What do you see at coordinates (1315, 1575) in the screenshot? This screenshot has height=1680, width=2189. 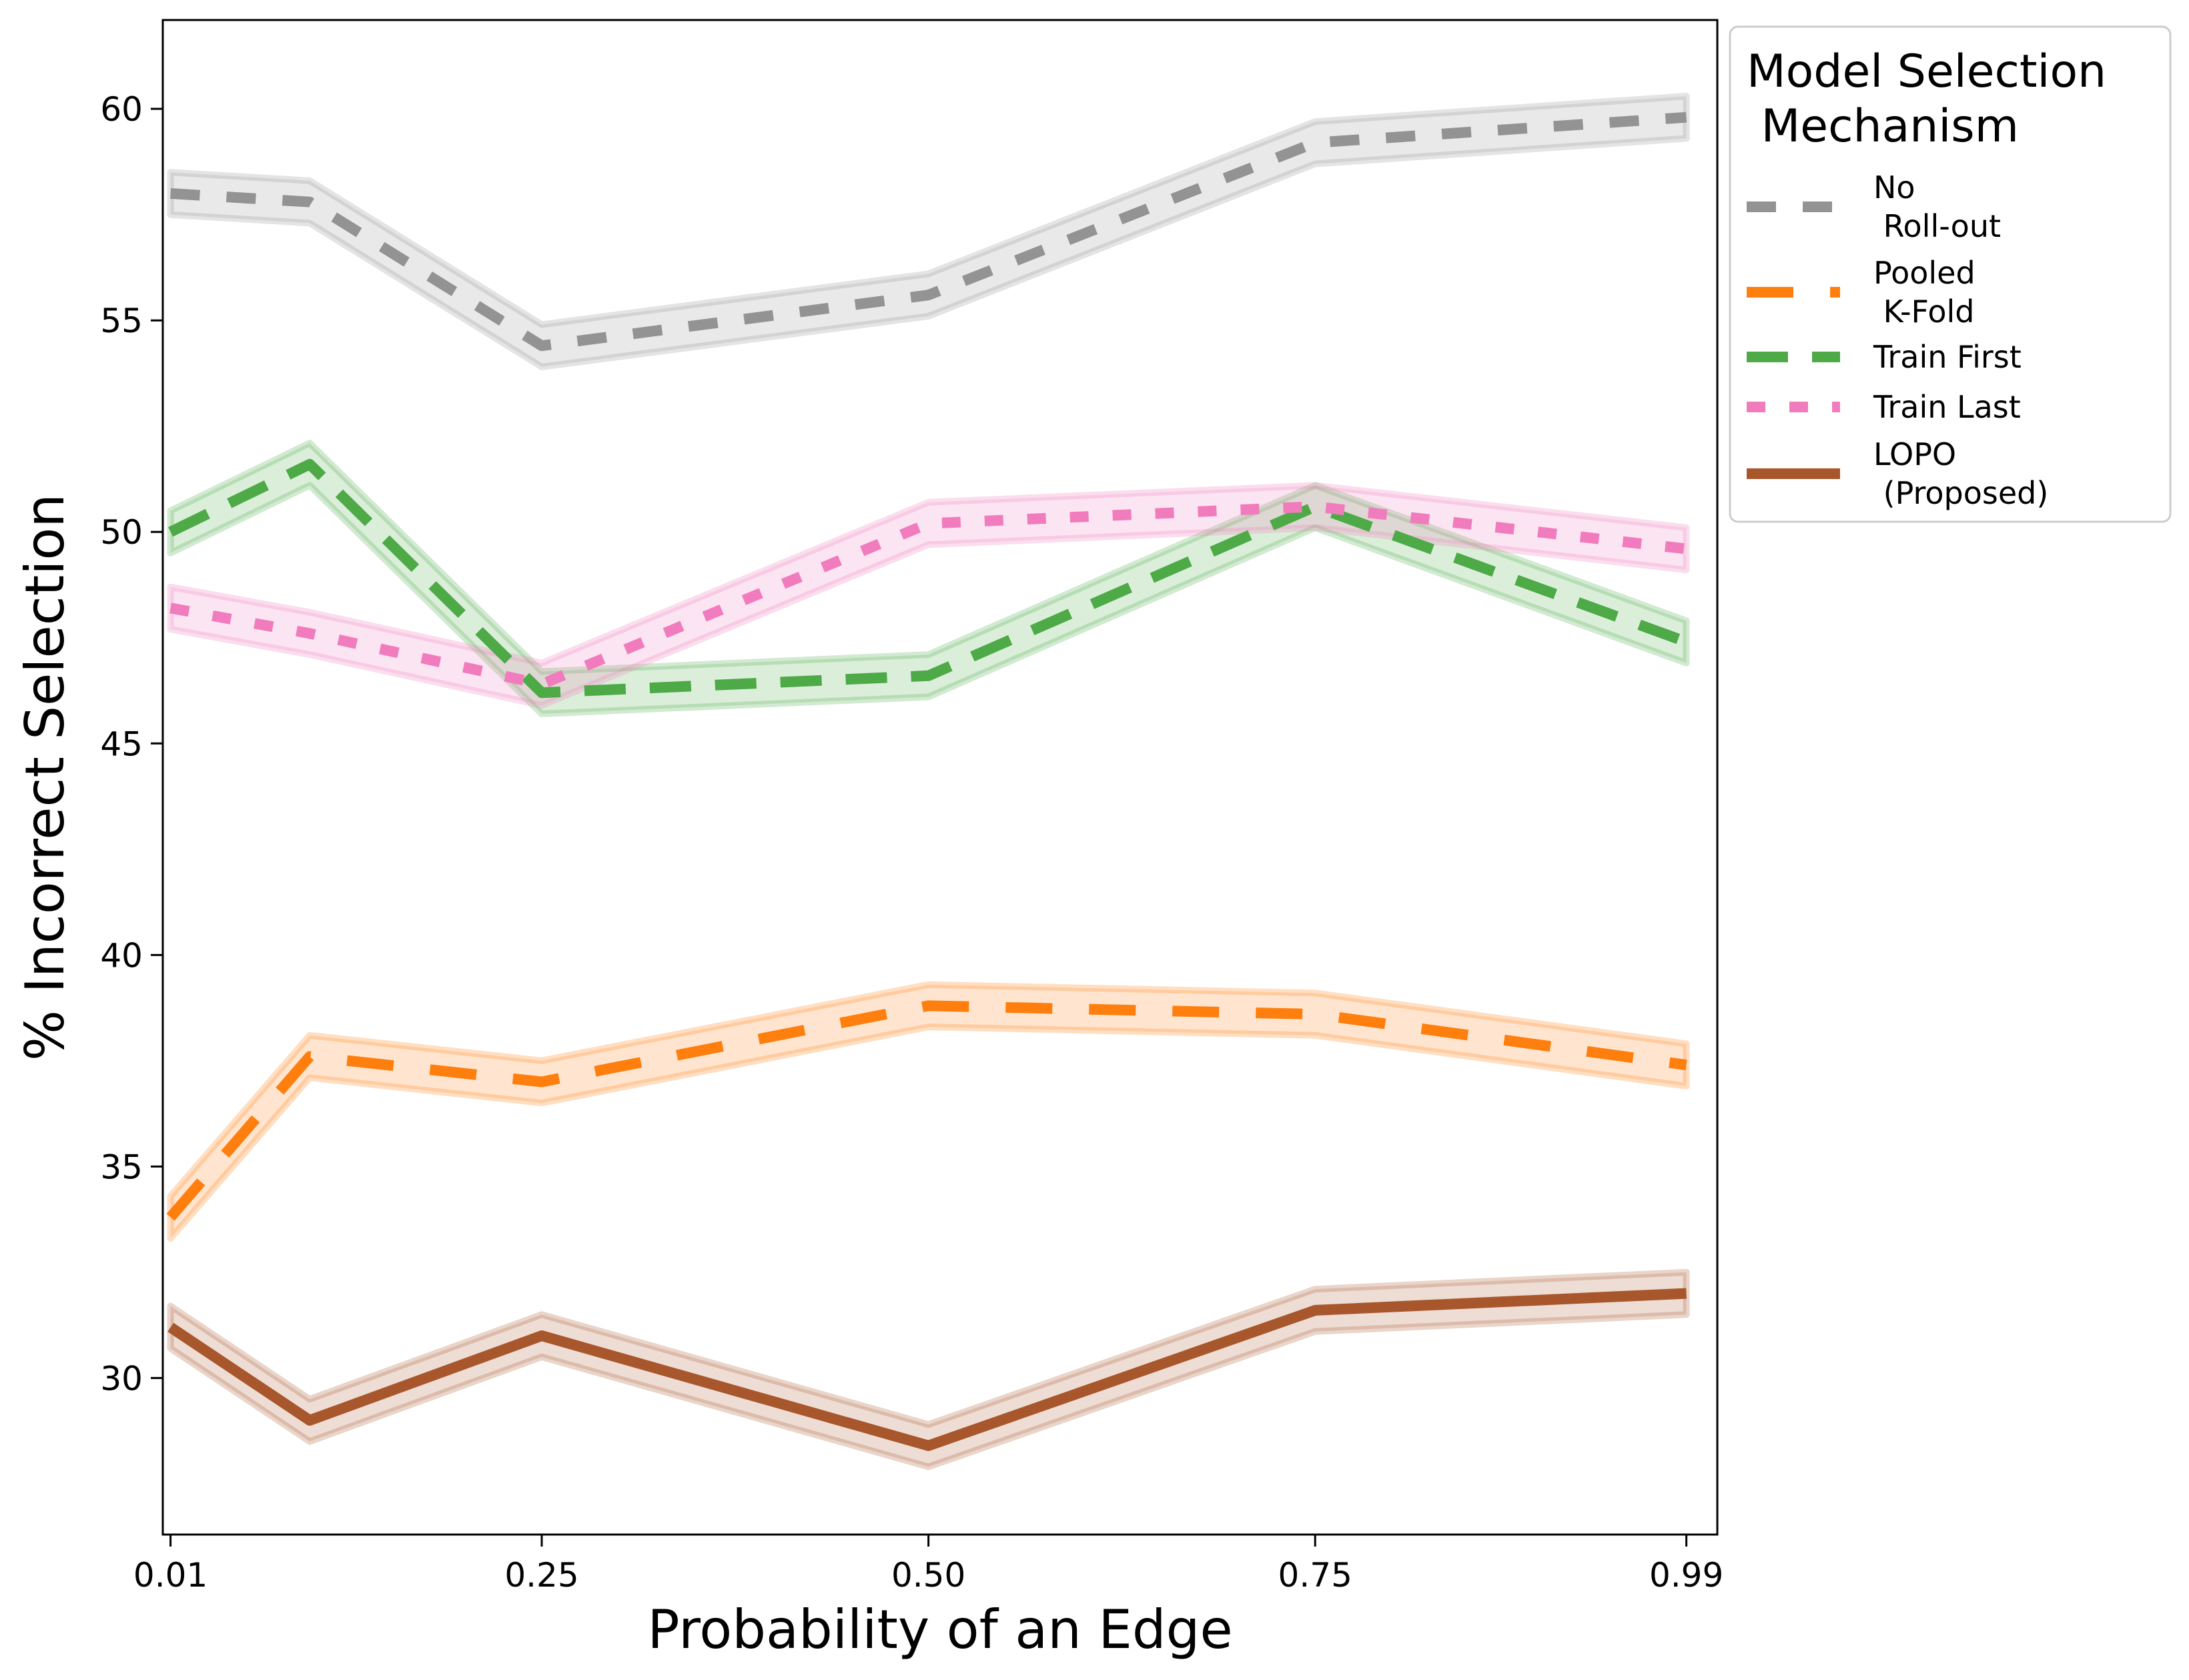 I see `x-tick-label: 0.75` at bounding box center [1315, 1575].